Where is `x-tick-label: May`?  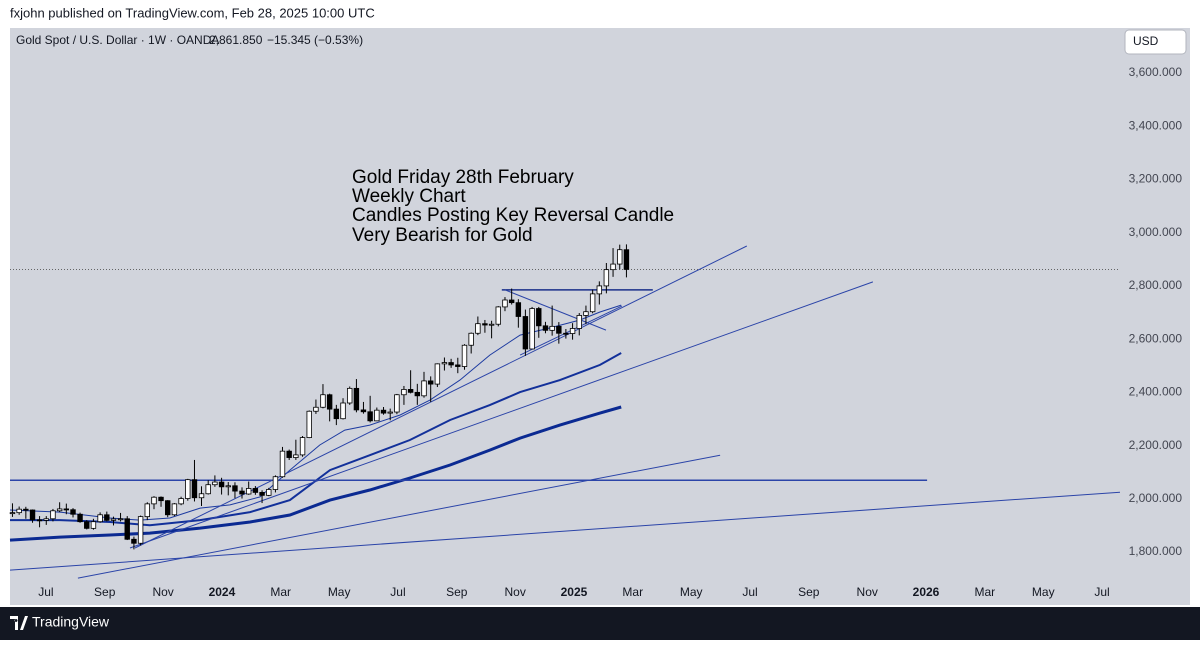
x-tick-label: May is located at coordinates (339, 592).